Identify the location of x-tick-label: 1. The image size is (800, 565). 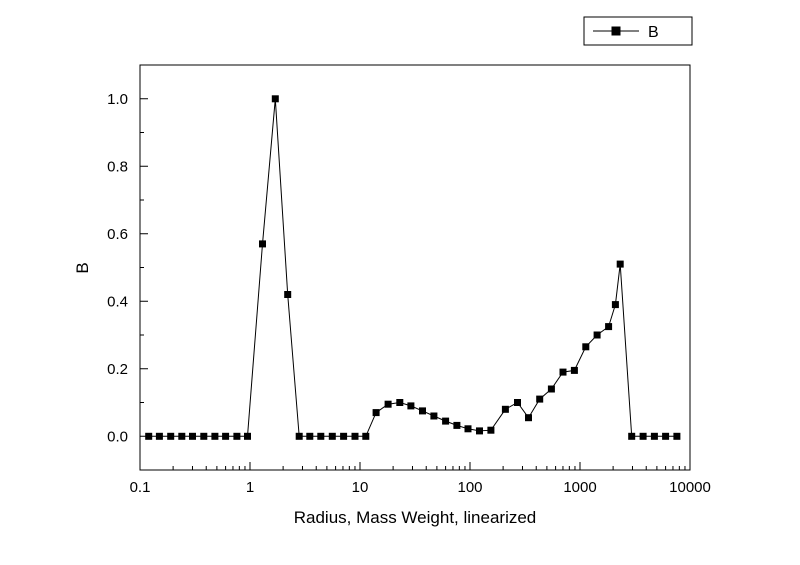
(250, 487).